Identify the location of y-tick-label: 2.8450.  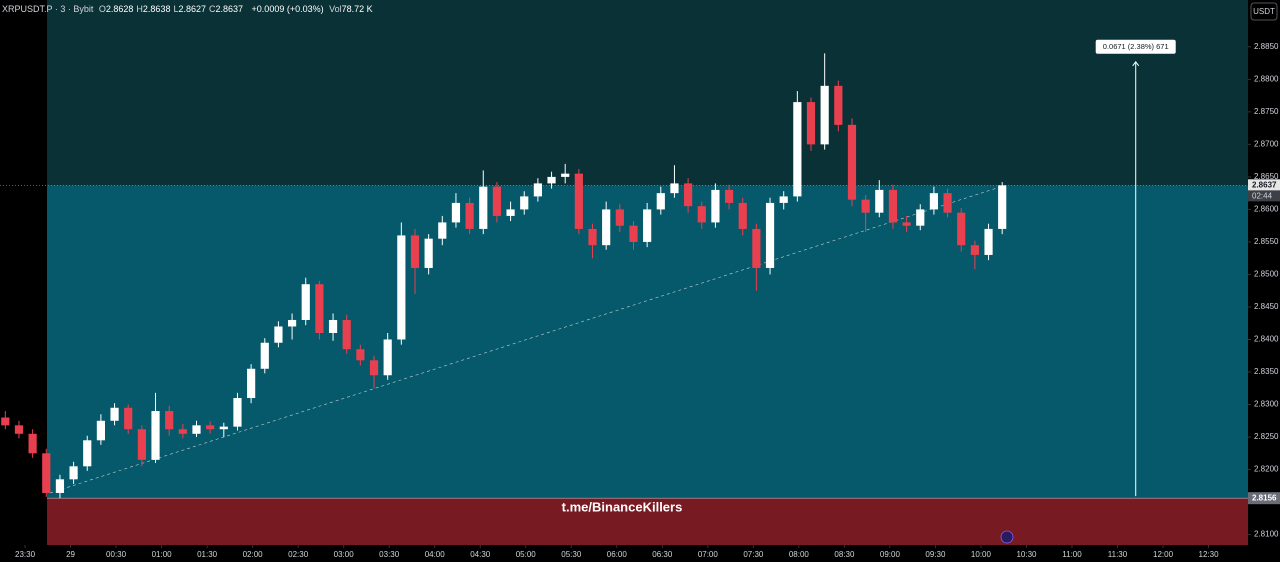
(1266, 306).